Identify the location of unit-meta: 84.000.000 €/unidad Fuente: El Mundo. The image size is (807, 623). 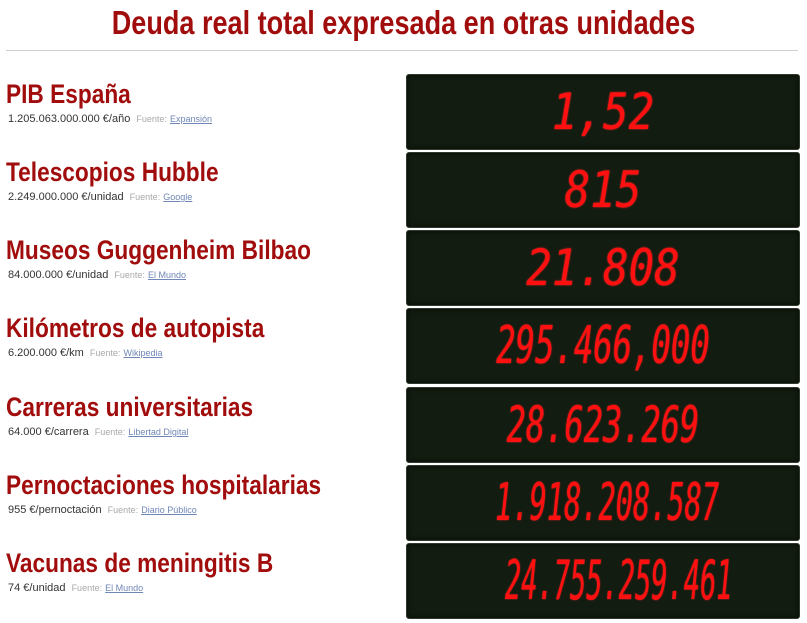
(97, 275).